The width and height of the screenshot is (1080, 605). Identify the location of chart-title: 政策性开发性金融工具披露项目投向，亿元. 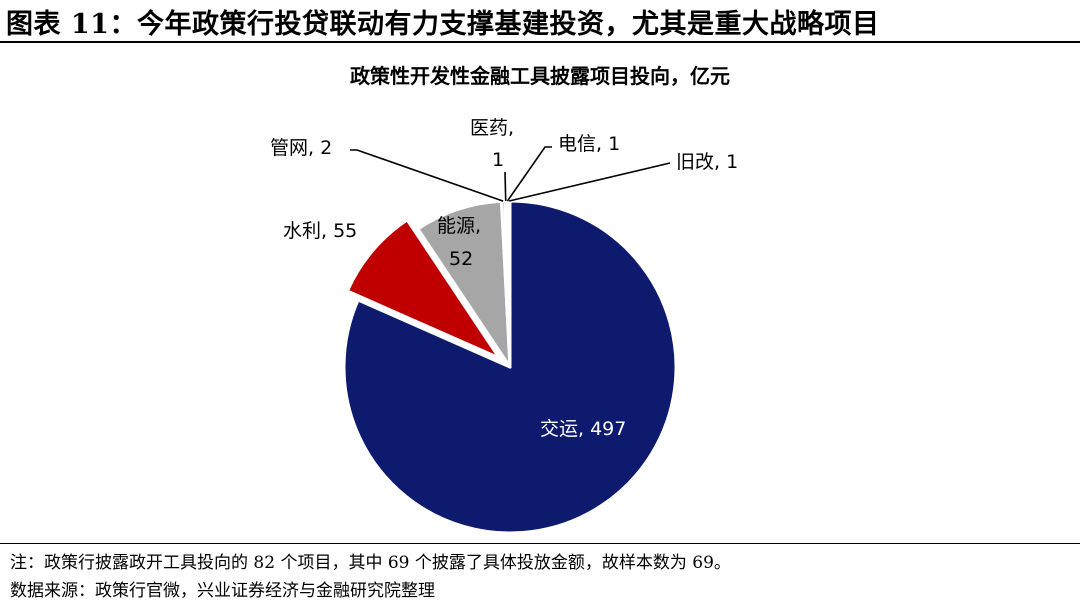
(540, 76).